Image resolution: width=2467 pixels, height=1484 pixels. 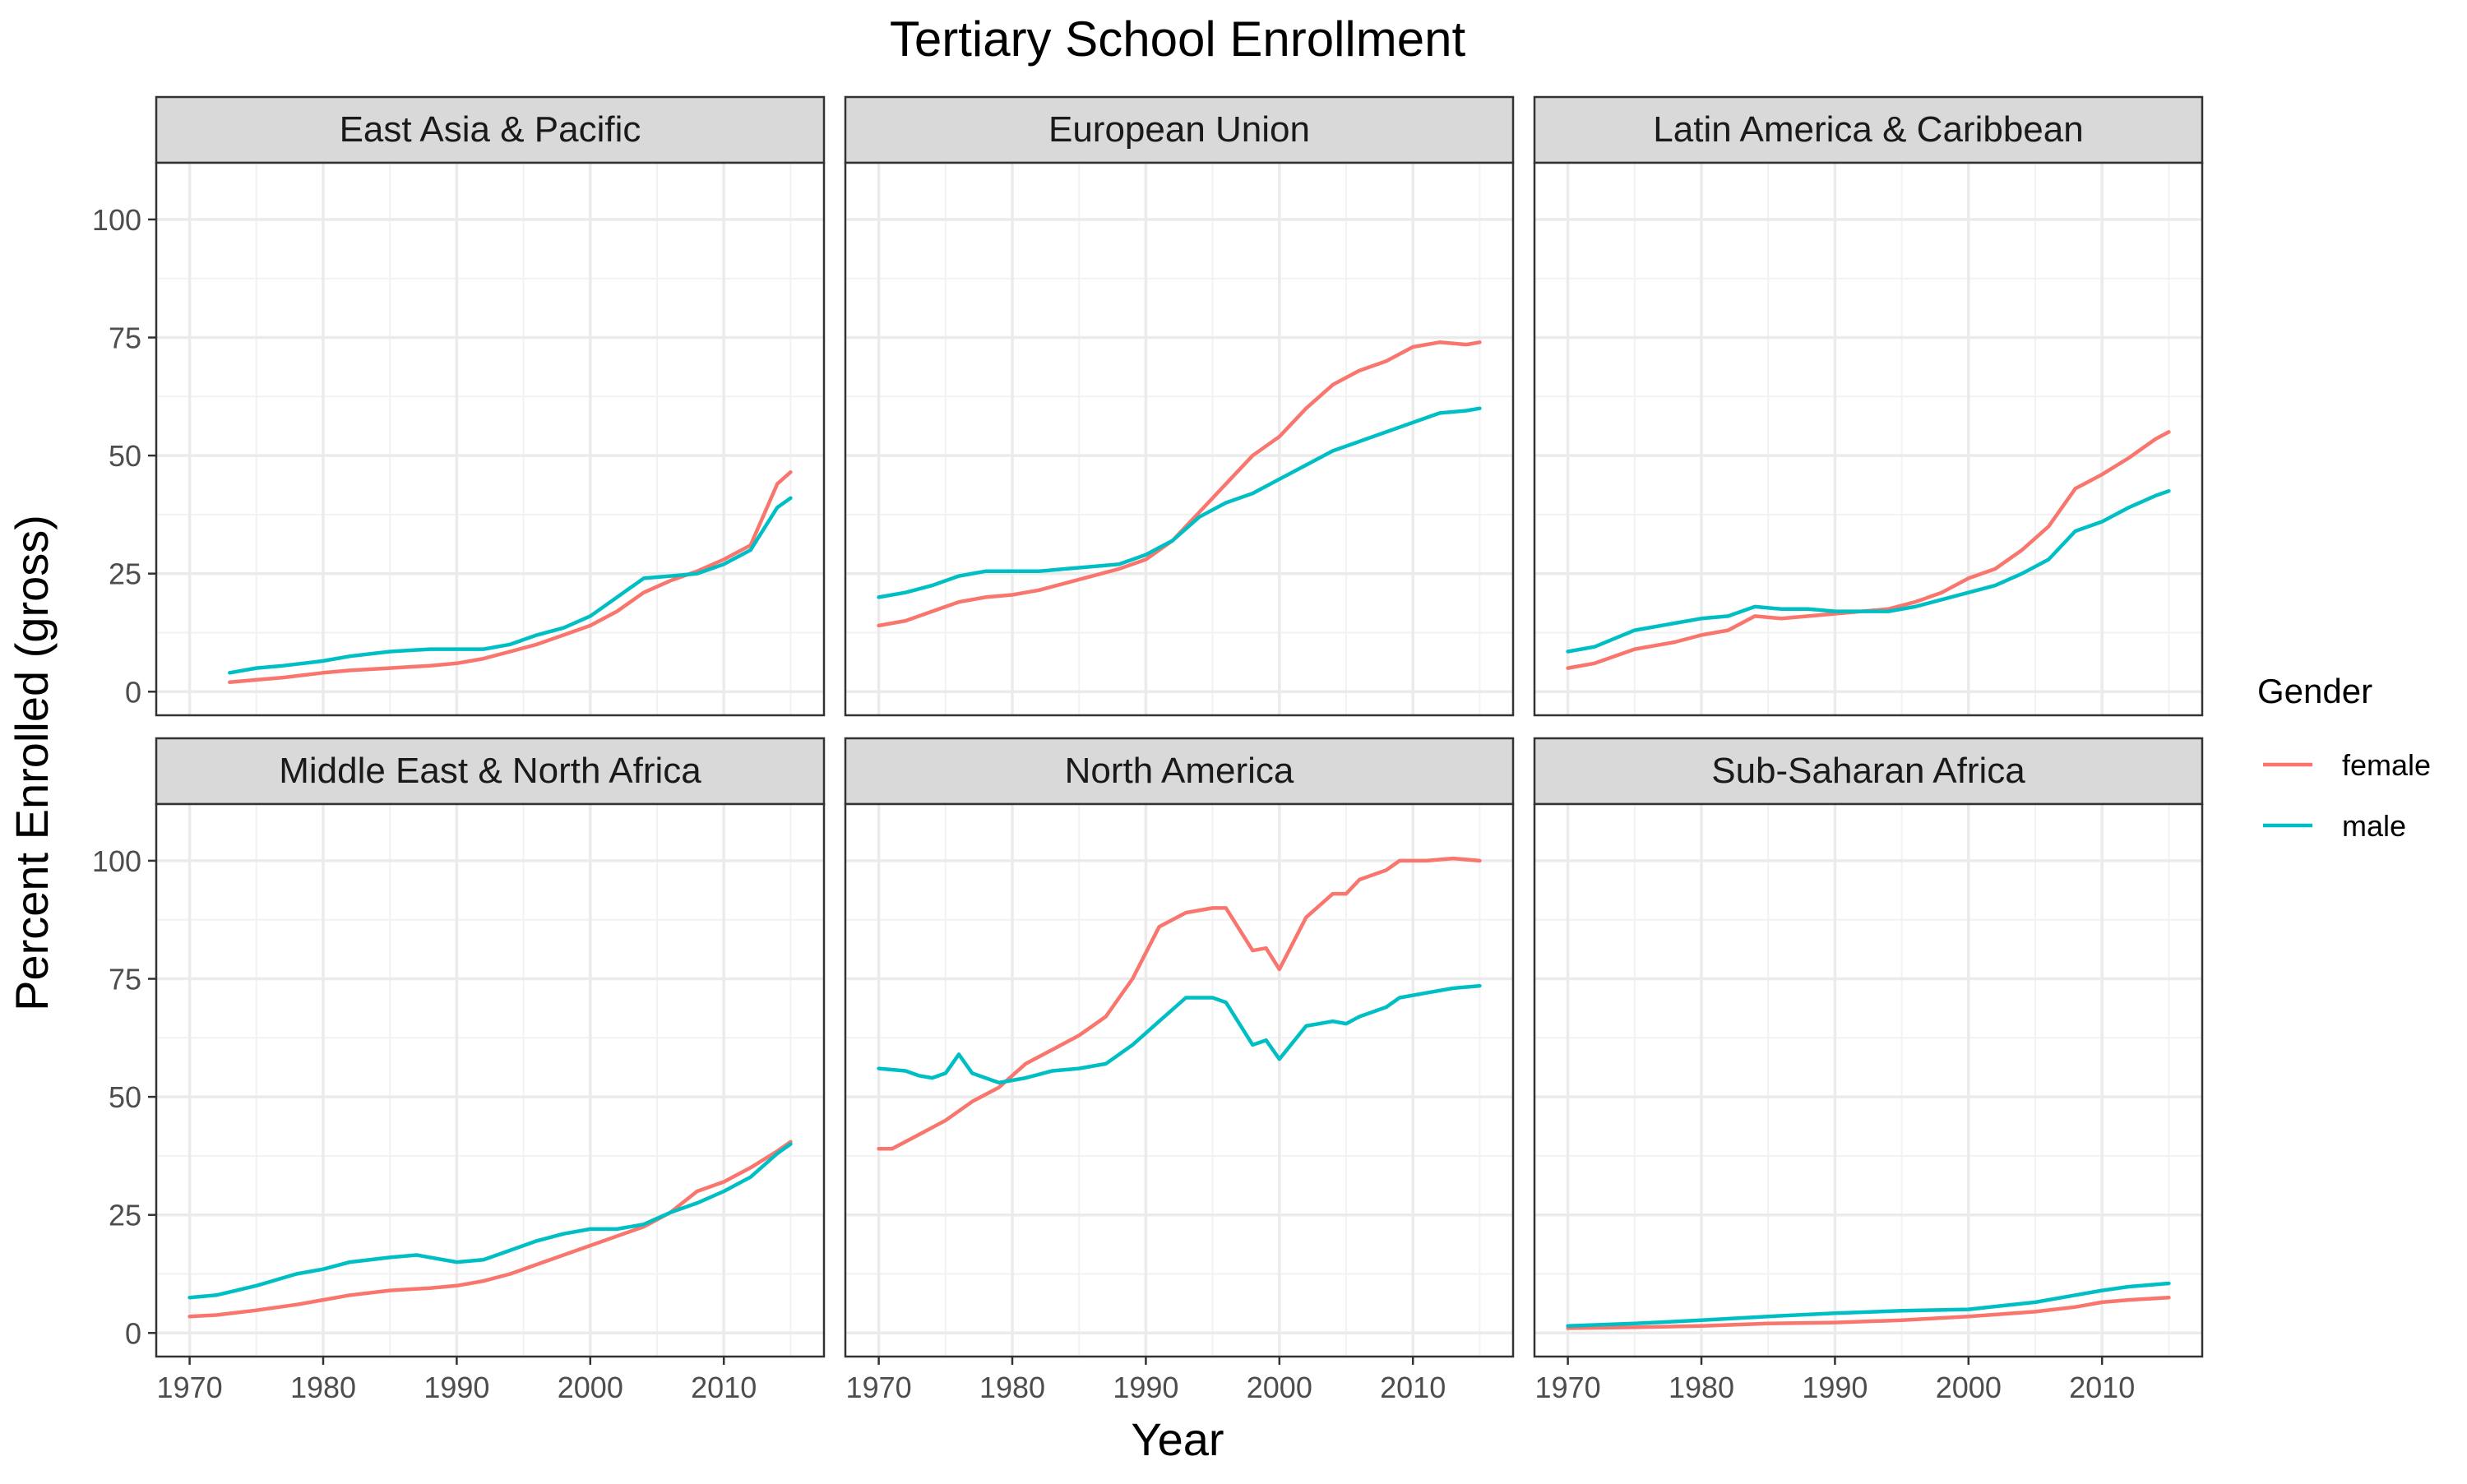 I want to click on panel-strip-label: Sub-Saharan Africa, so click(x=1868, y=771).